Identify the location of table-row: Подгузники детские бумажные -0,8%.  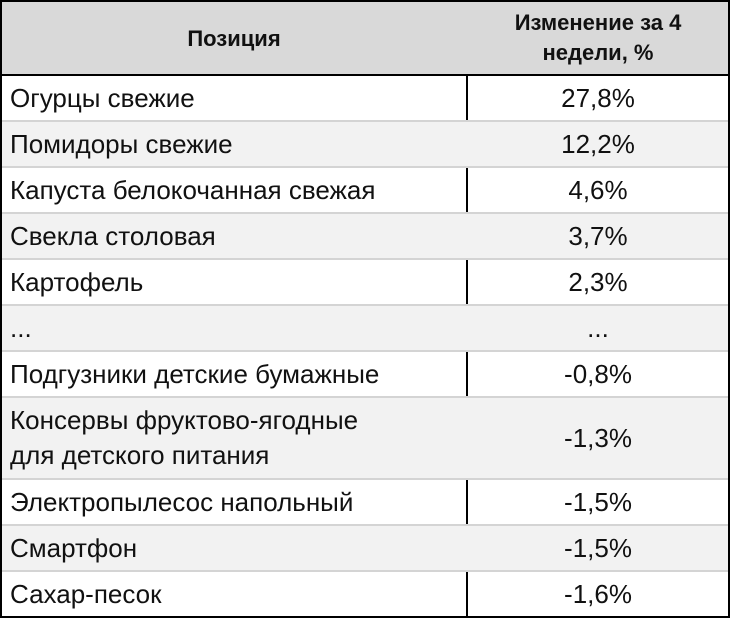
(365, 375).